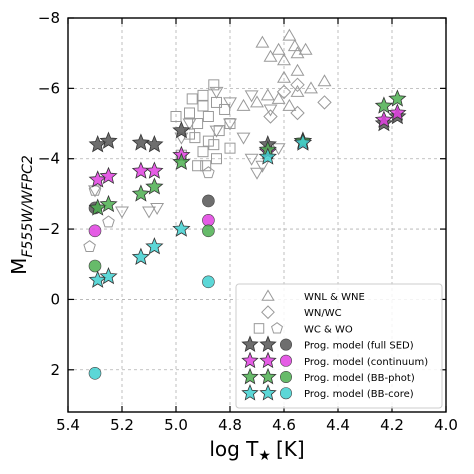 The width and height of the screenshot is (474, 474). I want to click on x-tick-label: 5.0, so click(176, 425).